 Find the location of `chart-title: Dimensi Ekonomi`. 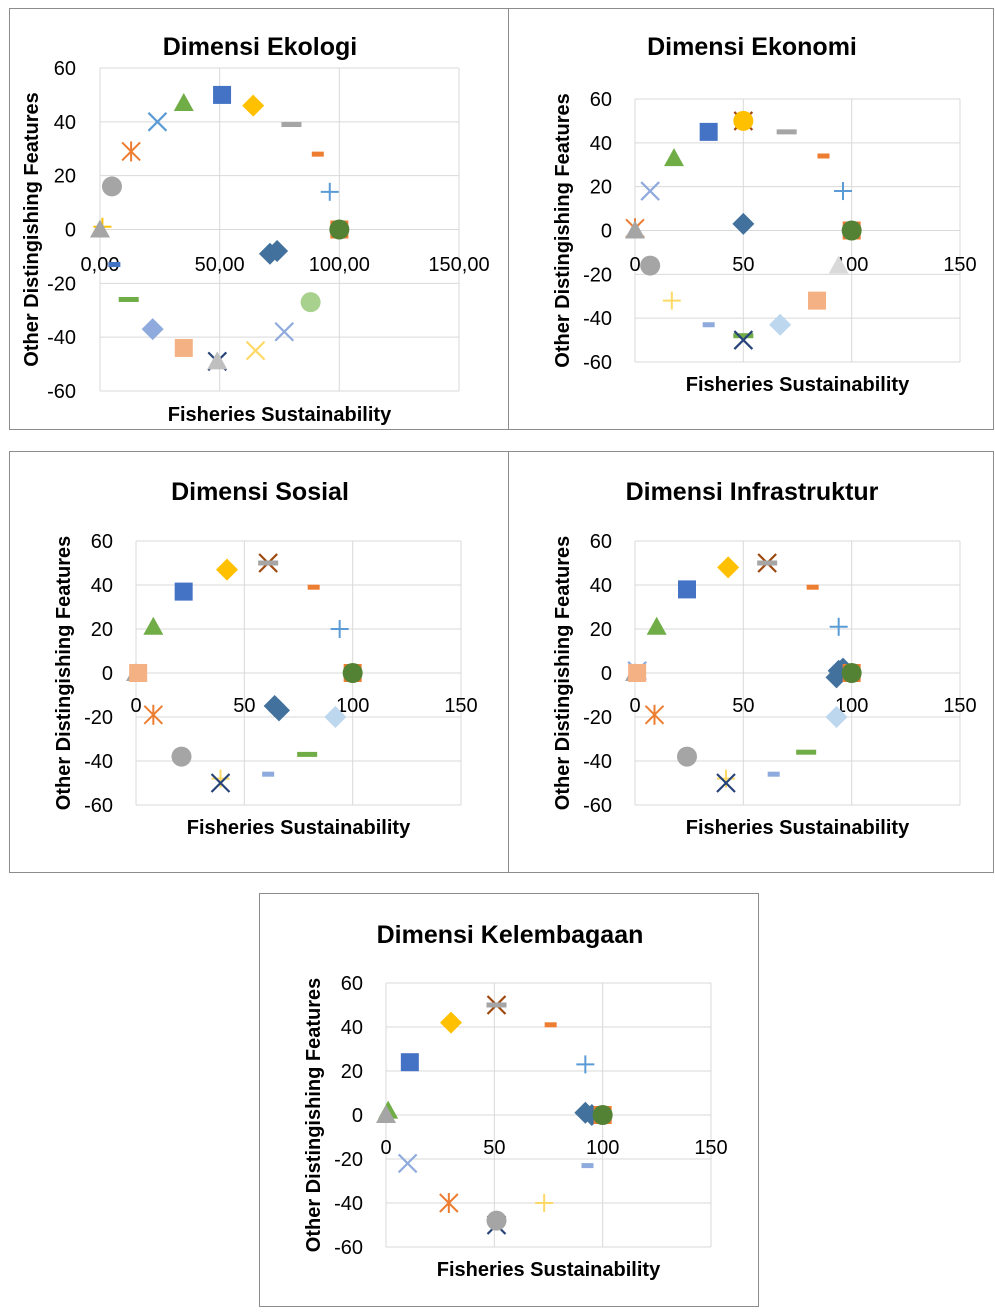

chart-title: Dimensi Ekonomi is located at coordinates (752, 47).